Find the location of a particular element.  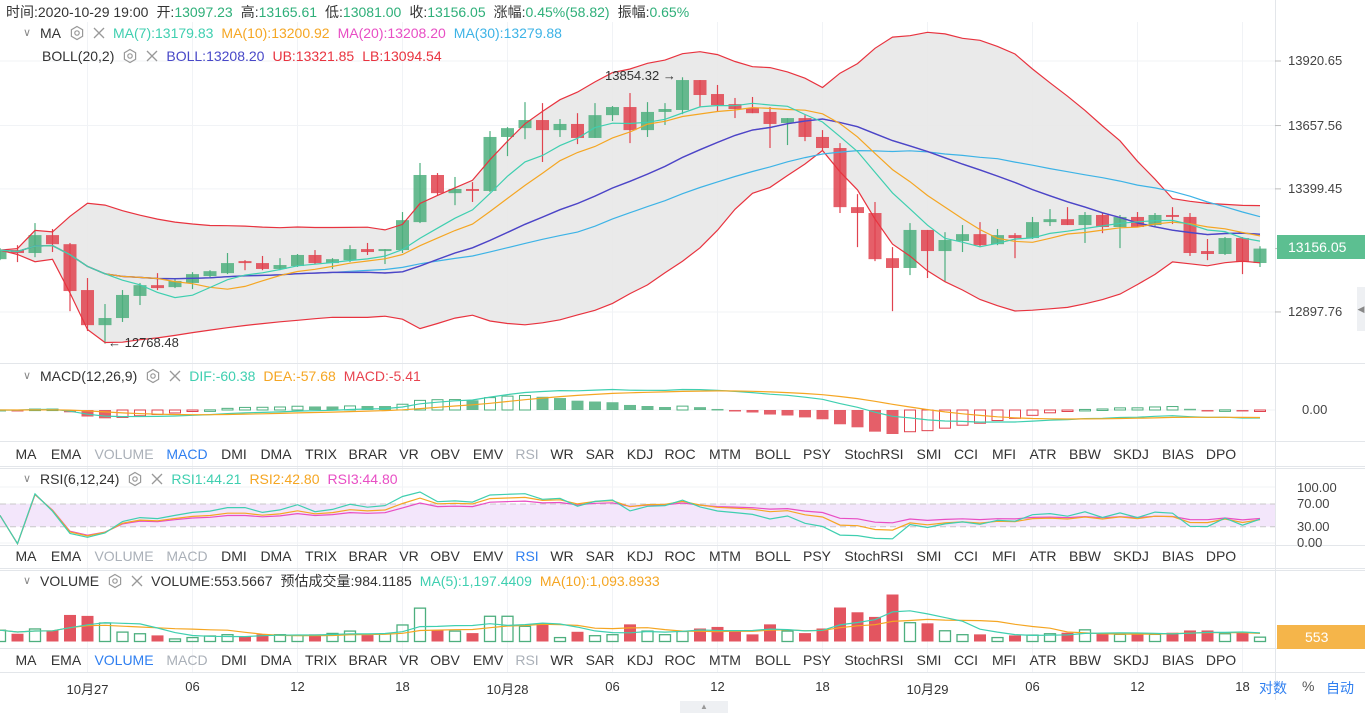

rsi-chart is located at coordinates (637, 518).